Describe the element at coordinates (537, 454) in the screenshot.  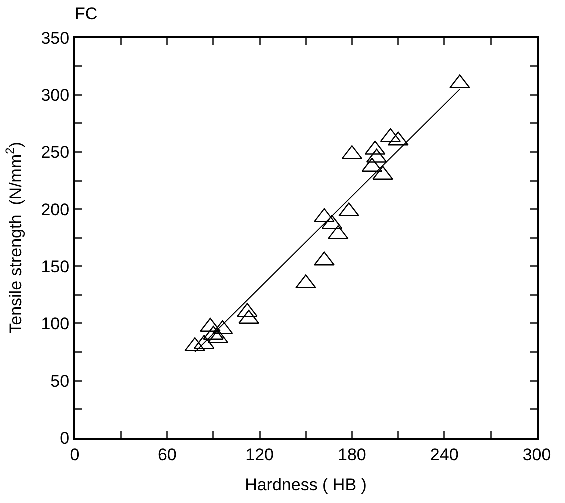
I see `x-tick-label: 300` at that location.